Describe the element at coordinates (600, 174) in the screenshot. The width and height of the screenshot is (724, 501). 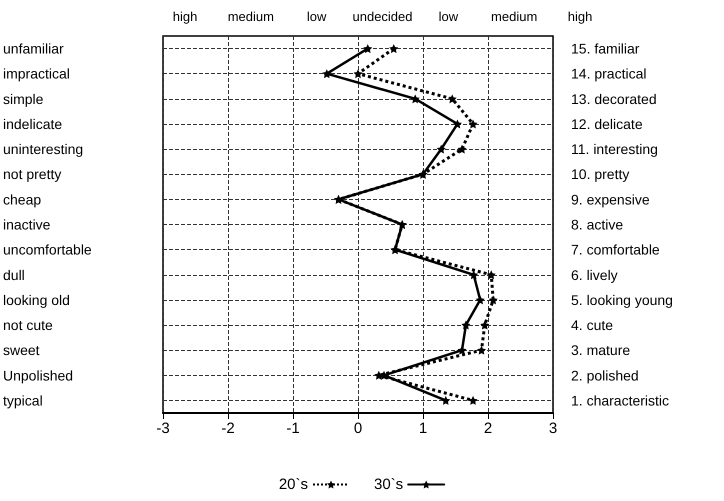
I see `y2-tick-label: 10. pretty` at that location.